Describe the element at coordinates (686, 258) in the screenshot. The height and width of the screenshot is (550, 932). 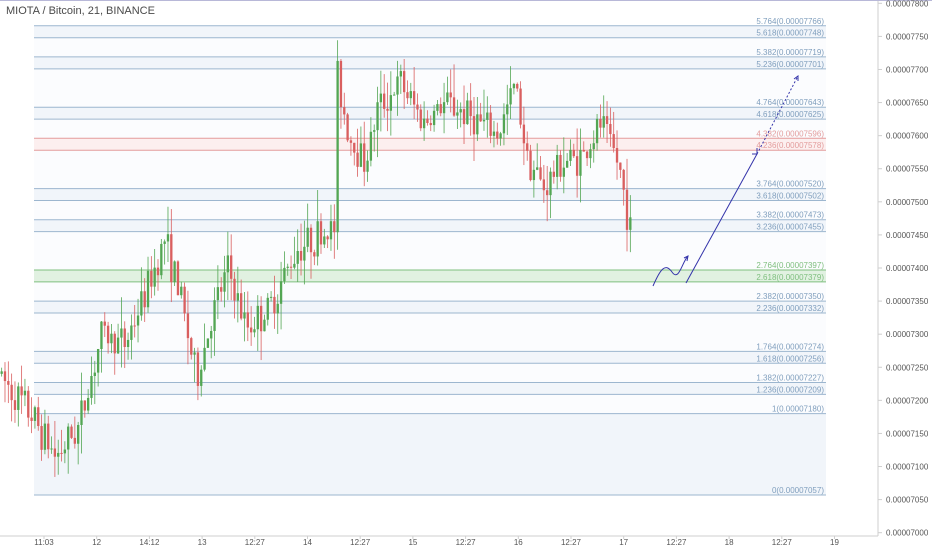
I see `arrow-head` at that location.